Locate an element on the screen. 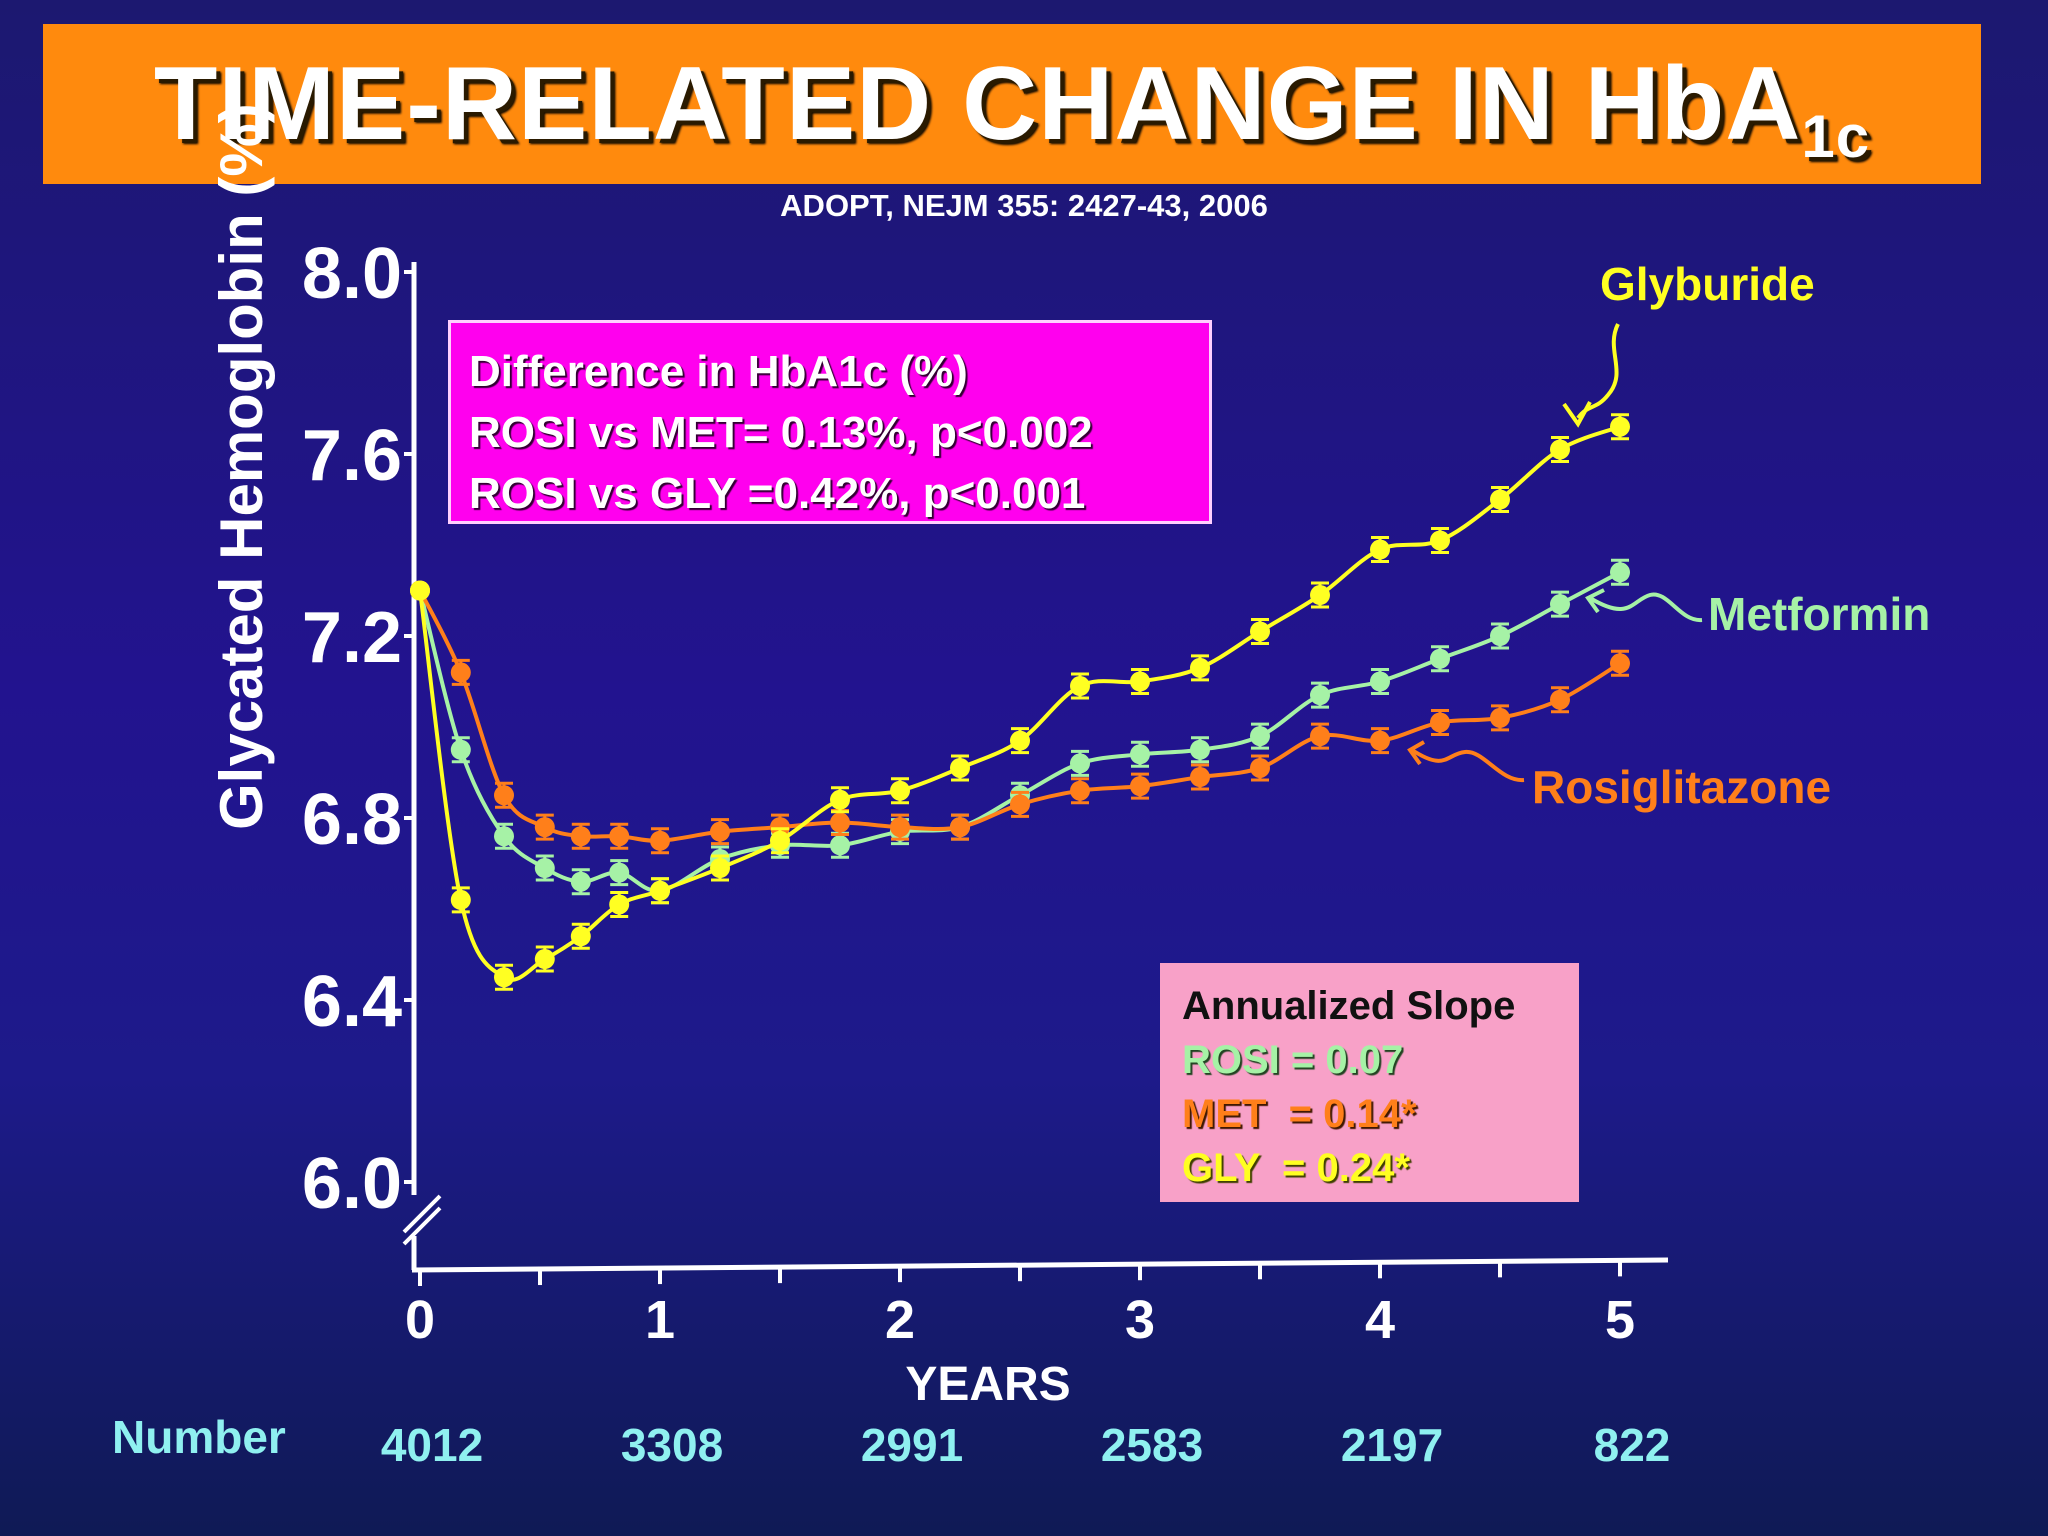 The image size is (2048, 1536). metformin-arrowhead is located at coordinates (1595, 601).